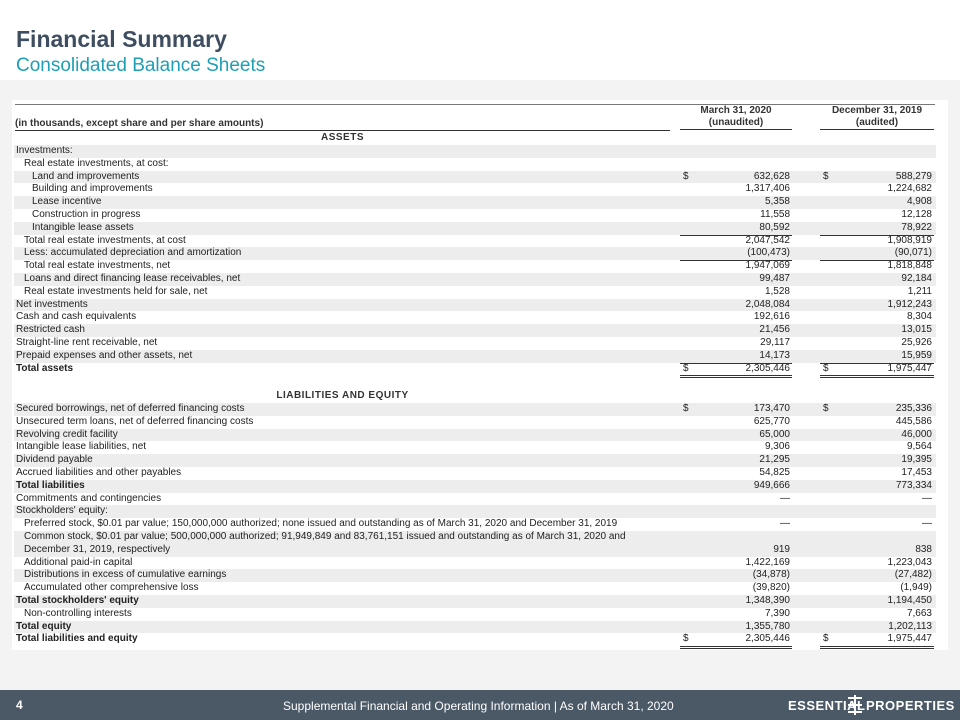 The width and height of the screenshot is (960, 720). What do you see at coordinates (736, 229) in the screenshot?
I see `row-value: 80,592` at bounding box center [736, 229].